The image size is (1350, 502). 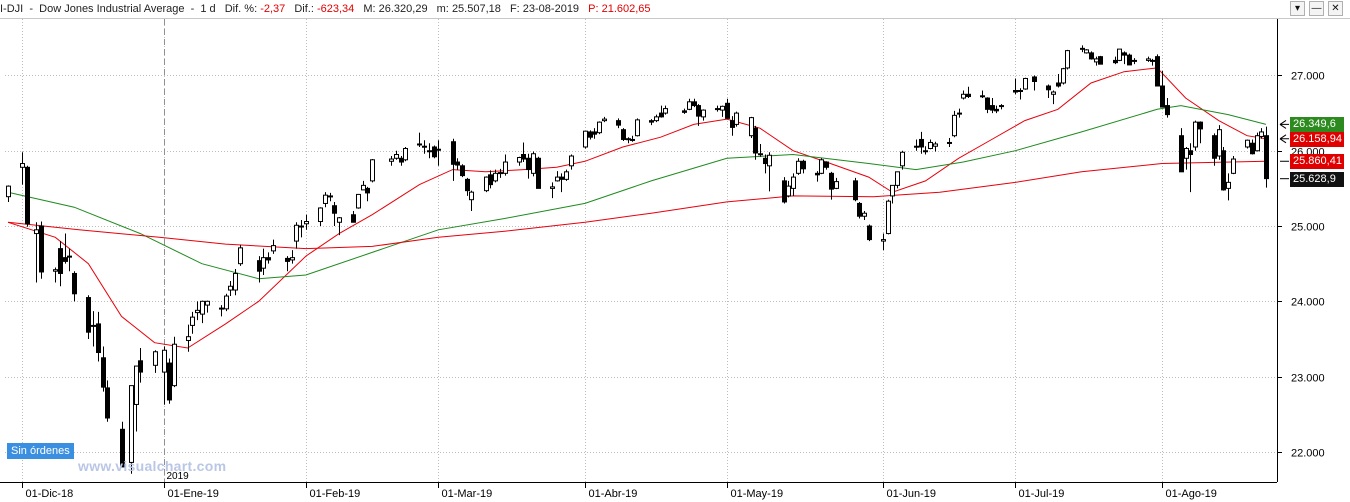 I want to click on orders-badge: Sin órdenes, so click(x=40, y=451).